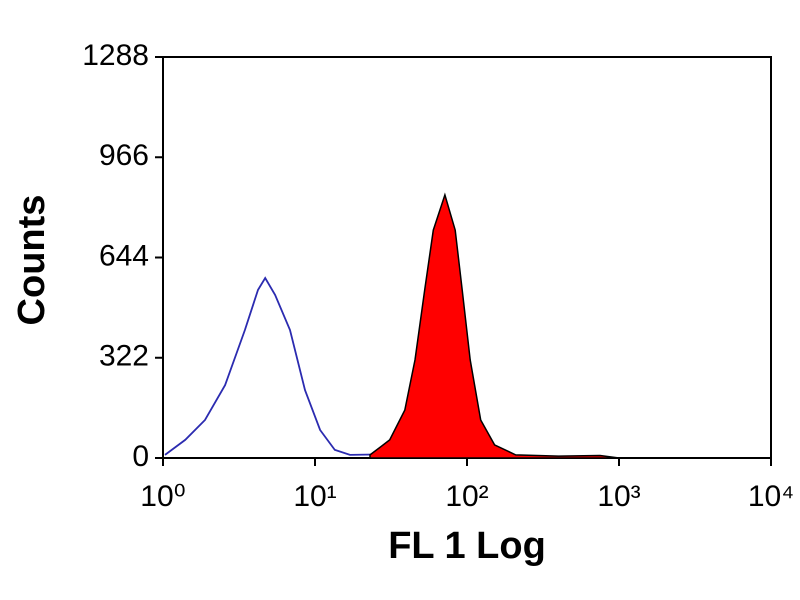  I want to click on x-tick-label: 10³, so click(618, 496).